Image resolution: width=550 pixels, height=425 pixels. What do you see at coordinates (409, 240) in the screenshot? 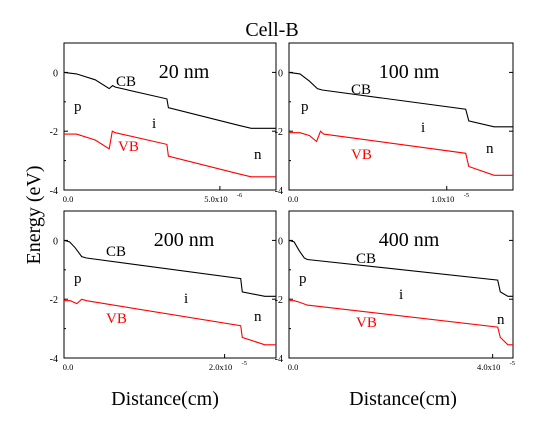
I see `thickness-annotation: 400 nm` at bounding box center [409, 240].